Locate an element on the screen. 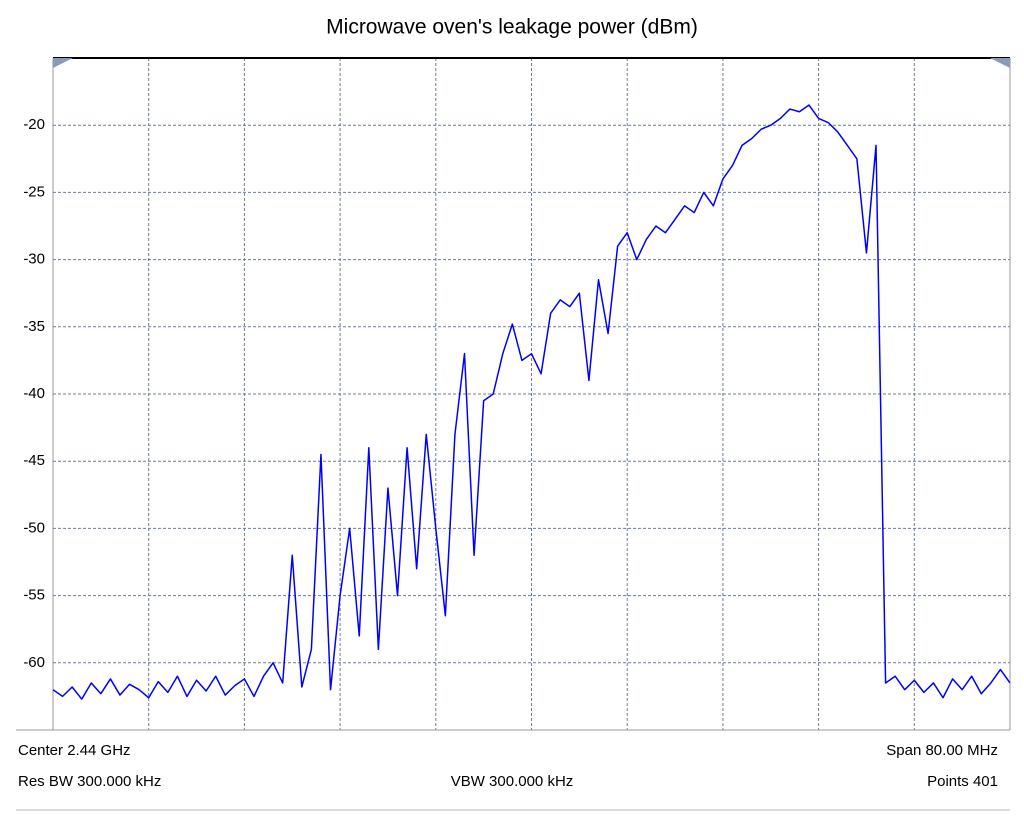 The image size is (1024, 826). footer-center: Center 2.44 GHz is located at coordinates (74, 750).